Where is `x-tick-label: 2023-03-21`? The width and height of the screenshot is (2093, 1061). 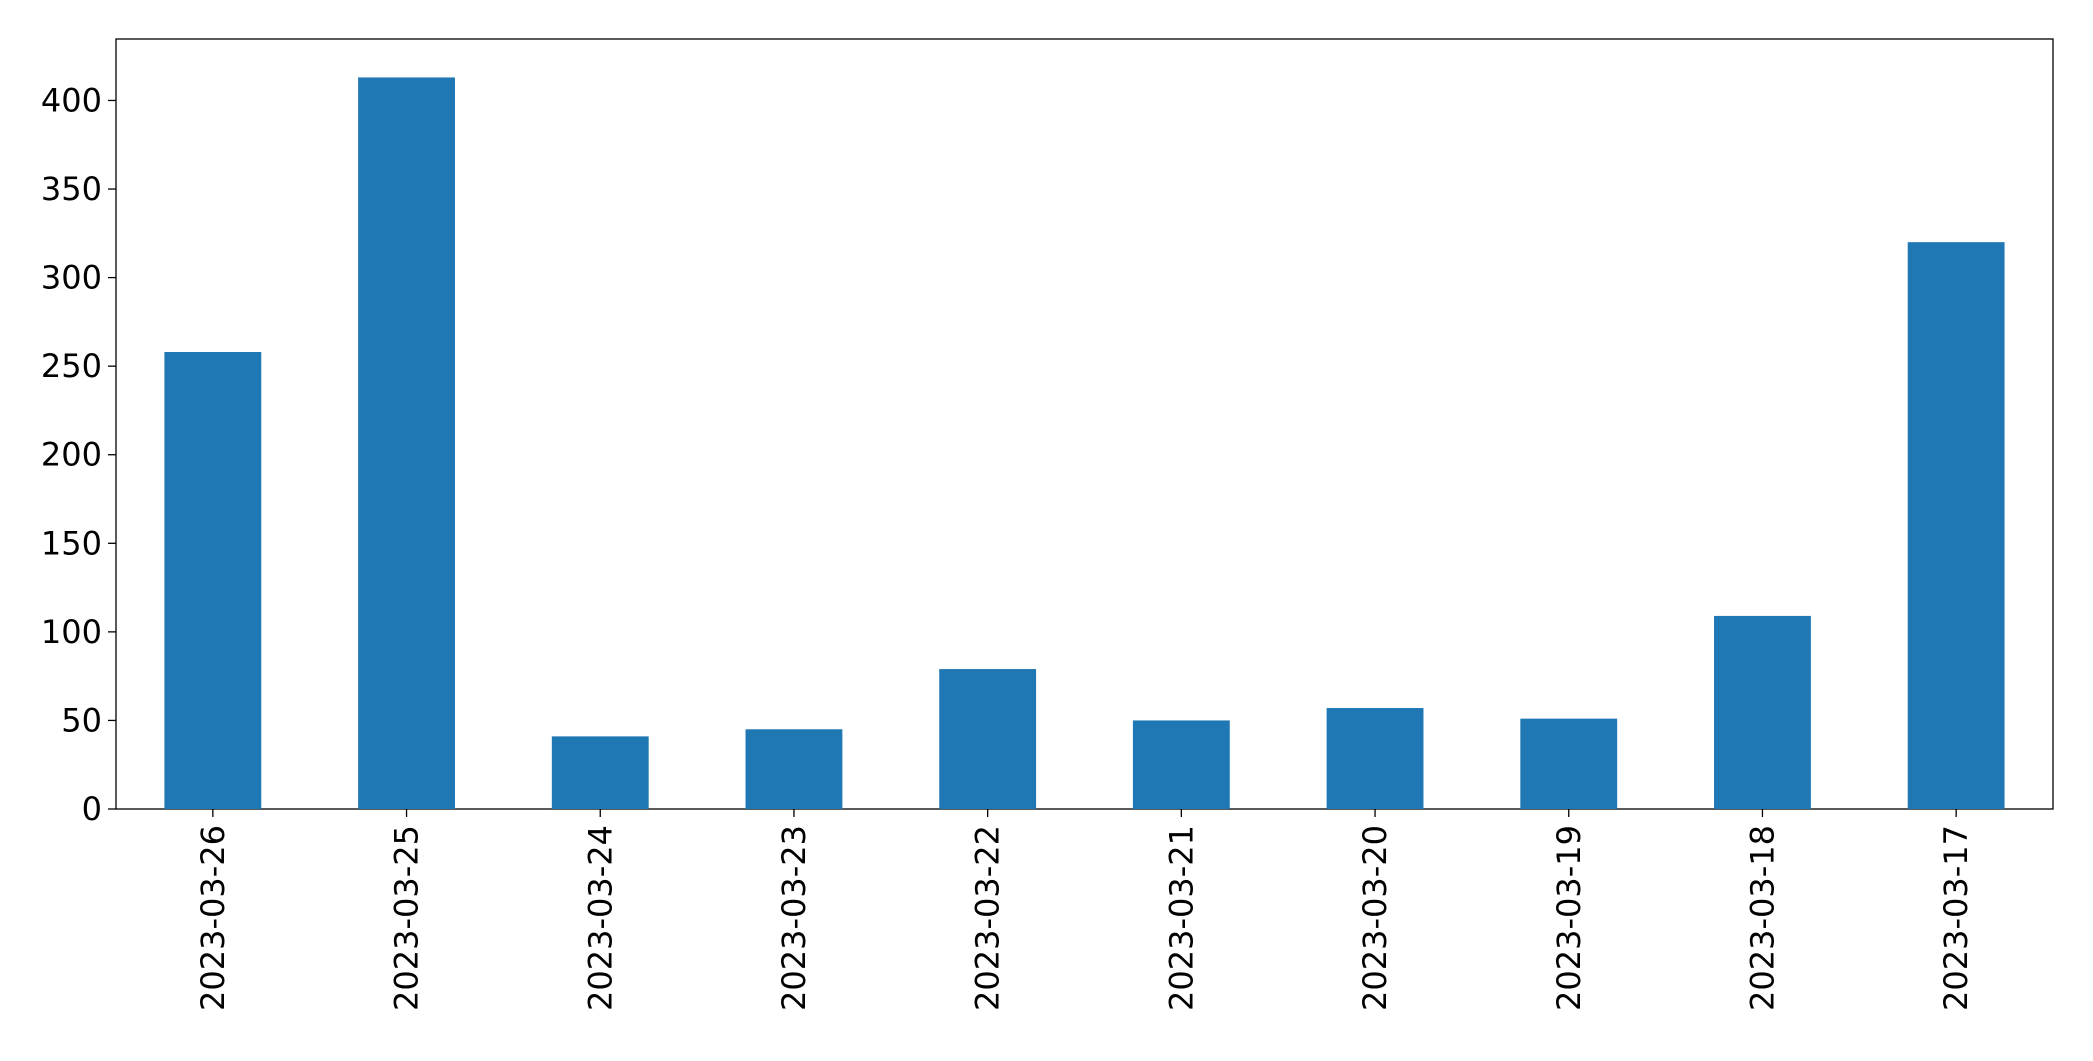
x-tick-label: 2023-03-21 is located at coordinates (1181, 918).